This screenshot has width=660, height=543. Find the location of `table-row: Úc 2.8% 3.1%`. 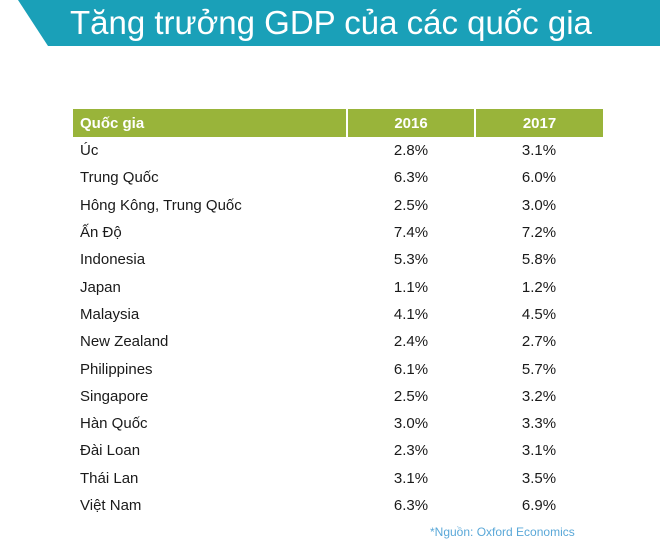

table-row: Úc 2.8% 3.1% is located at coordinates (338, 150).